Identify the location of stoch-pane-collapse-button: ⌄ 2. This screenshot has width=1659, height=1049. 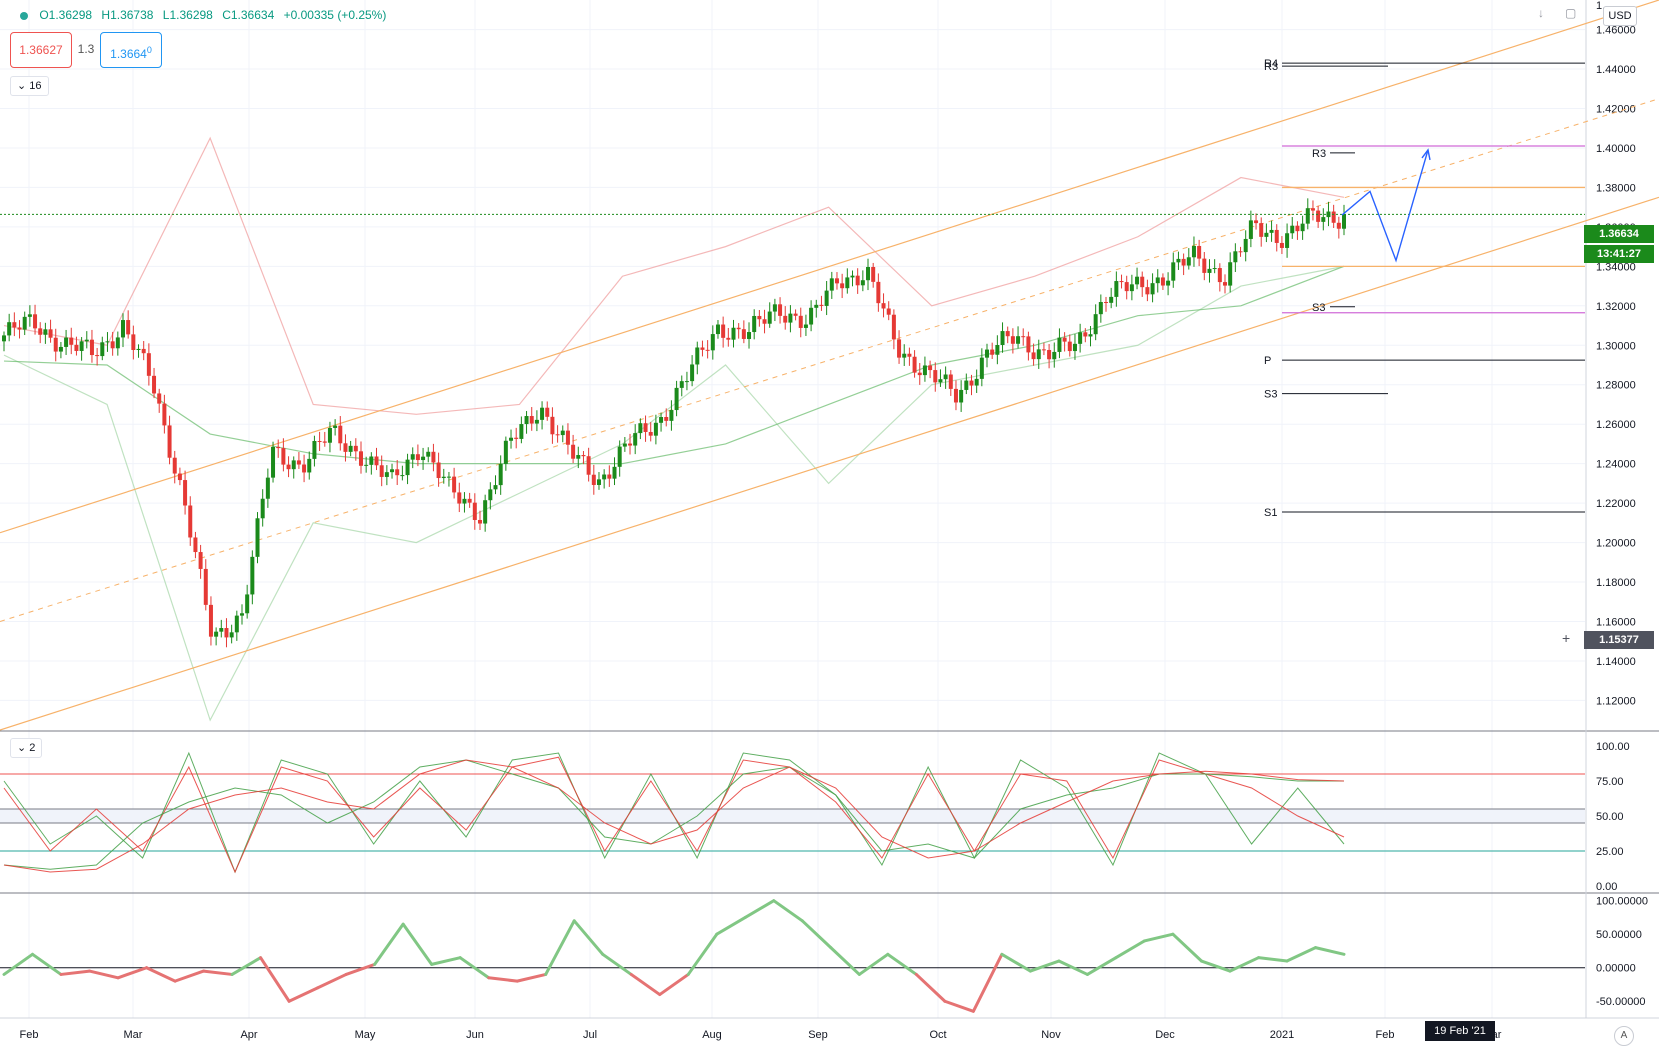
(26, 748).